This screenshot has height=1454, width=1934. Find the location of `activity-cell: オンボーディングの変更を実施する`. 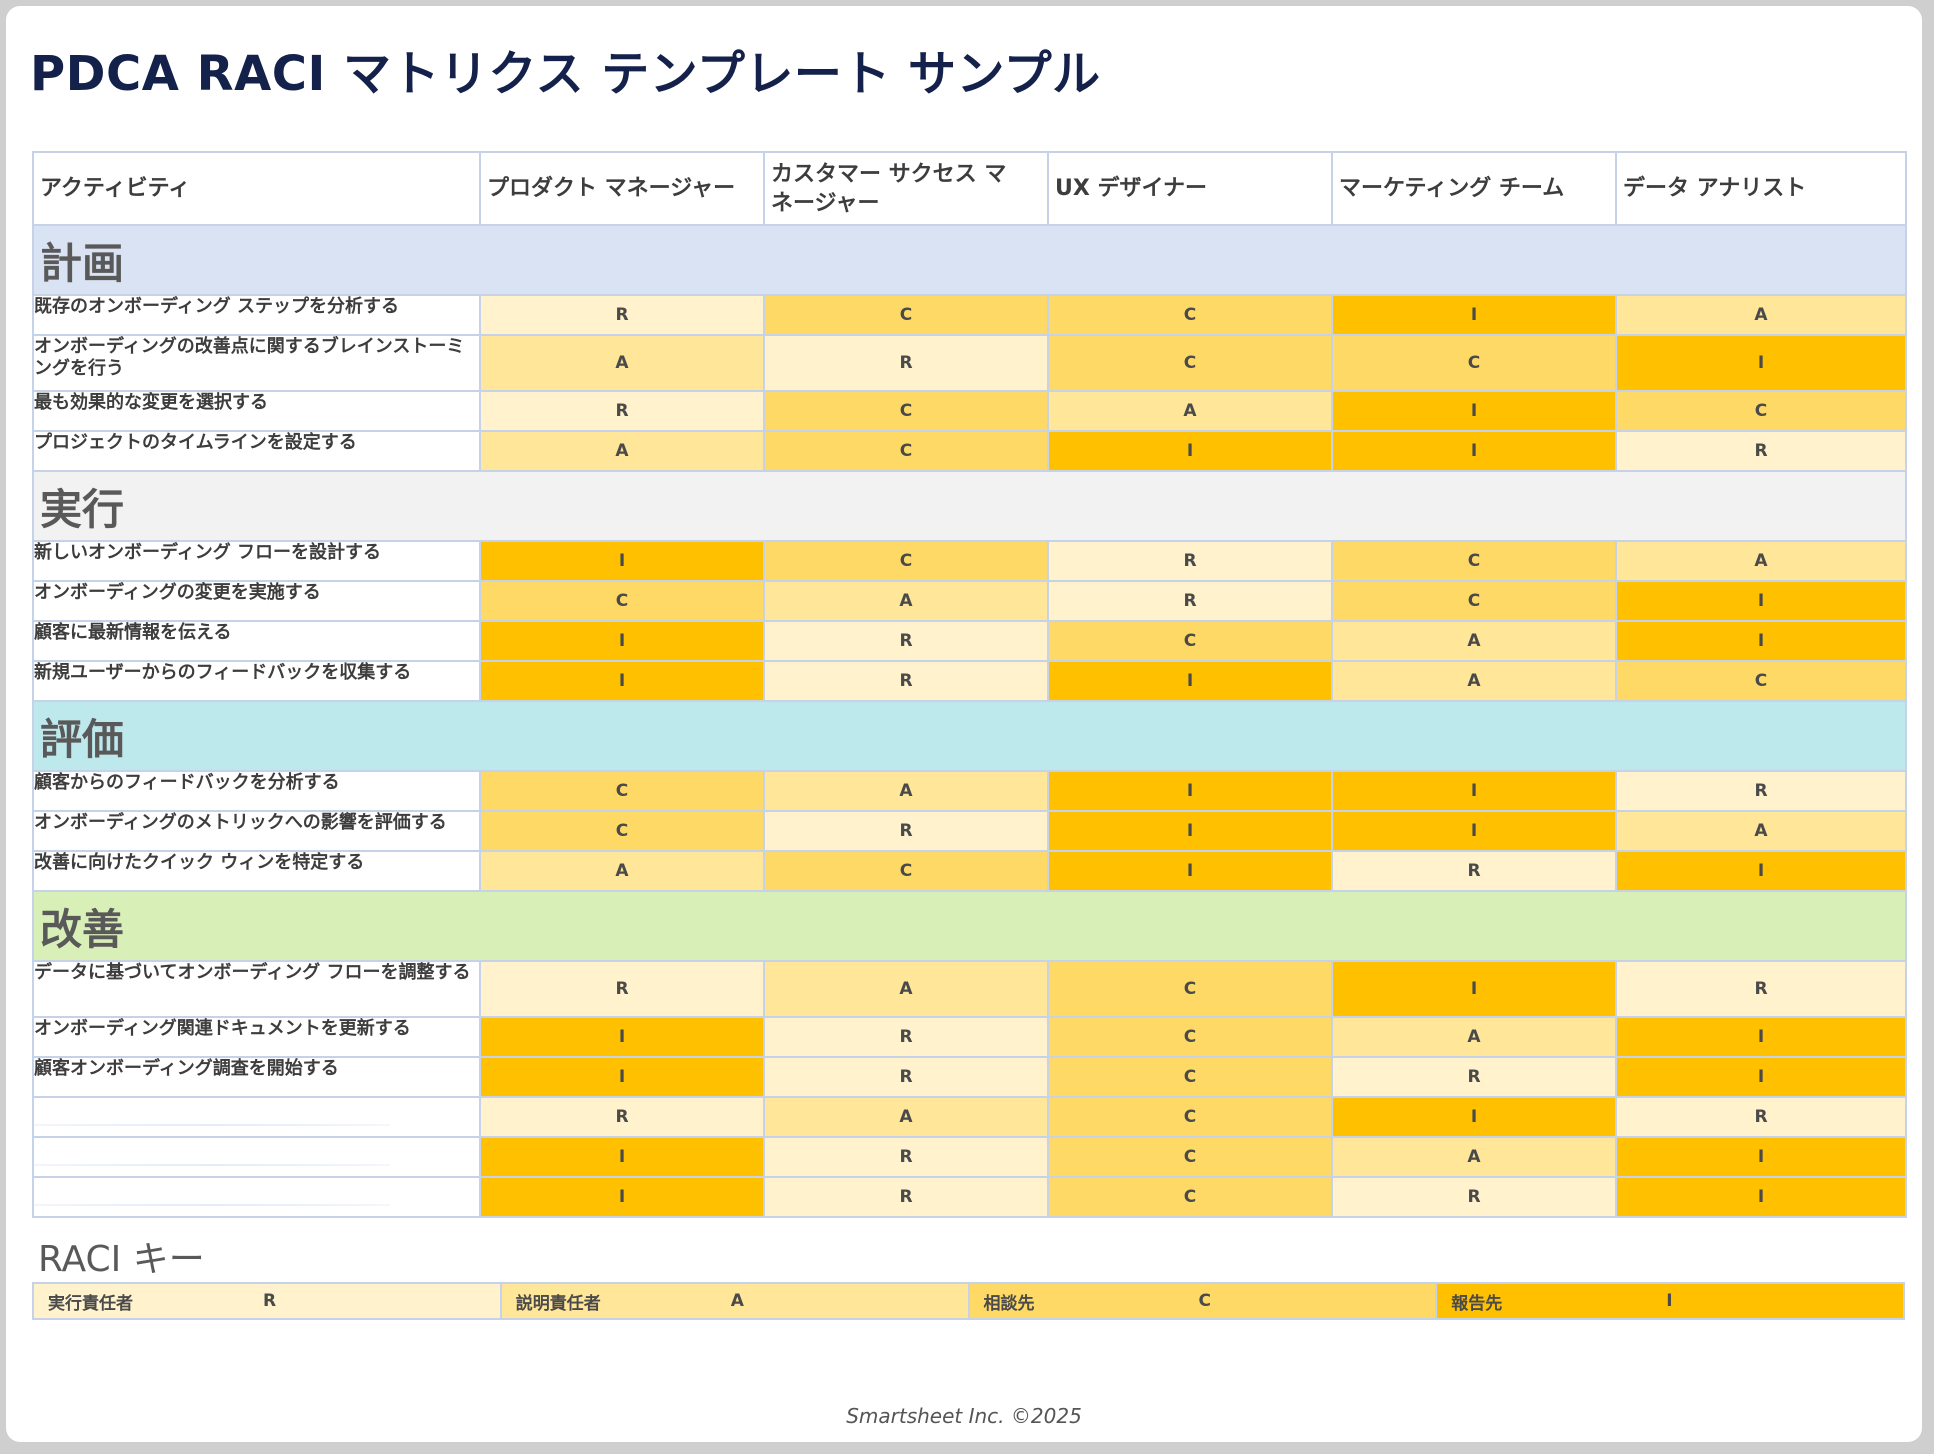

activity-cell: オンボーディングの変更を実施する is located at coordinates (256, 601).